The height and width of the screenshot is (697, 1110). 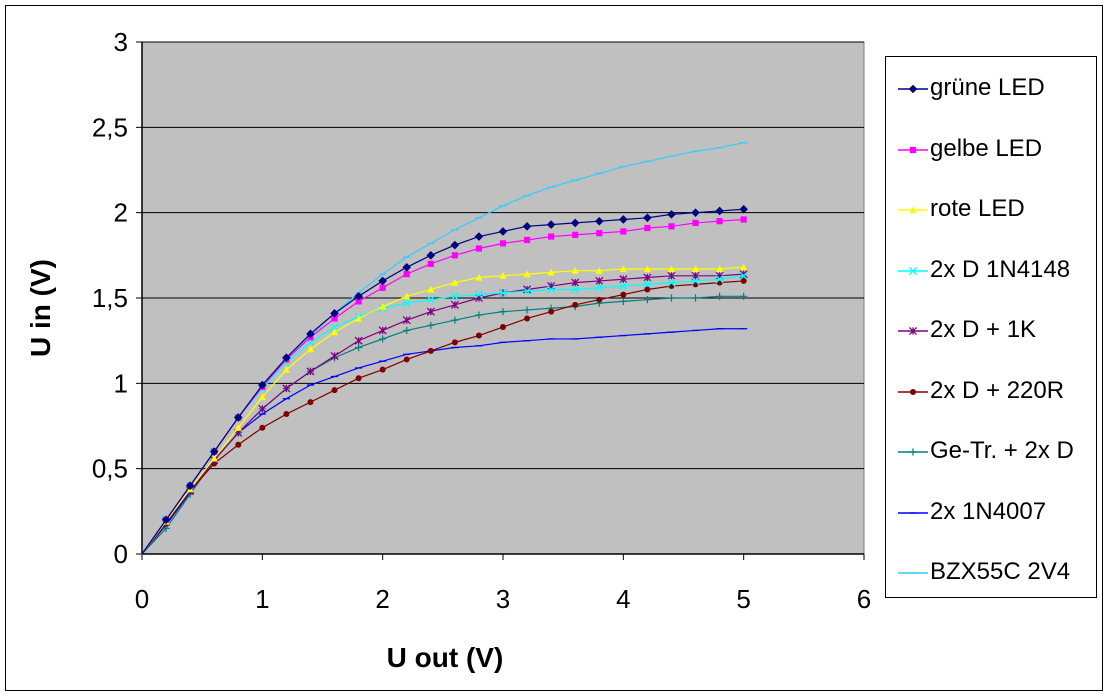 I want to click on legend-label: 2x D 1N4148, so click(x=1000, y=269).